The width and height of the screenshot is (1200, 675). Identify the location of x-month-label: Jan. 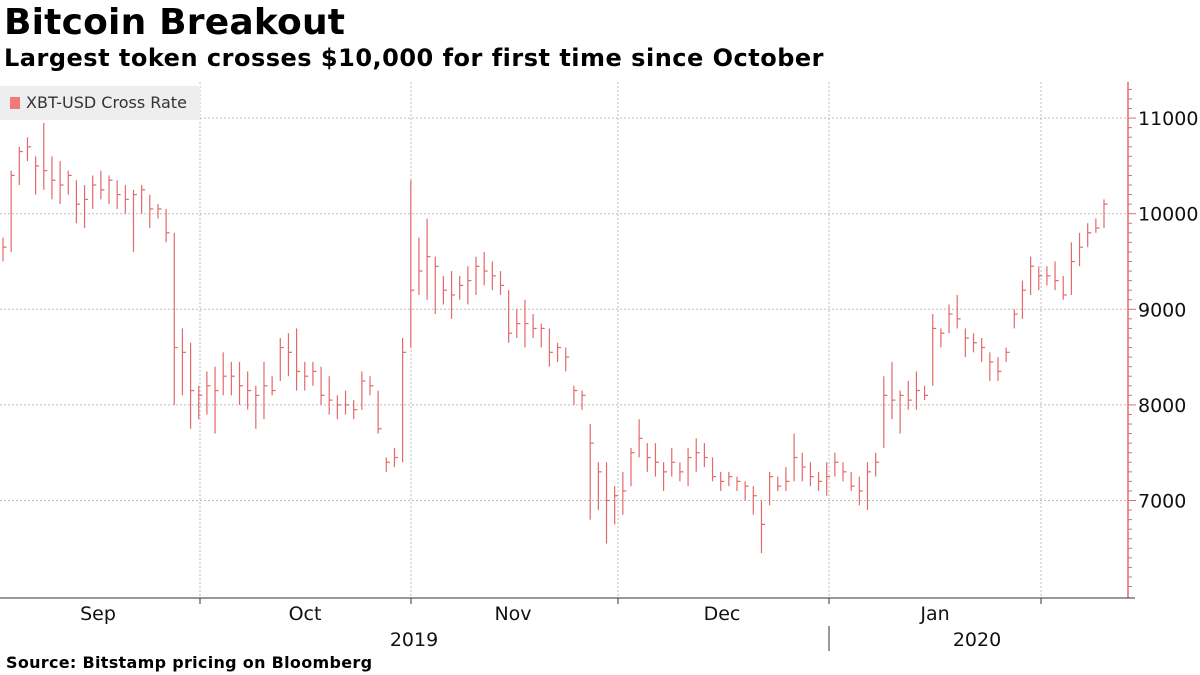
(934, 614).